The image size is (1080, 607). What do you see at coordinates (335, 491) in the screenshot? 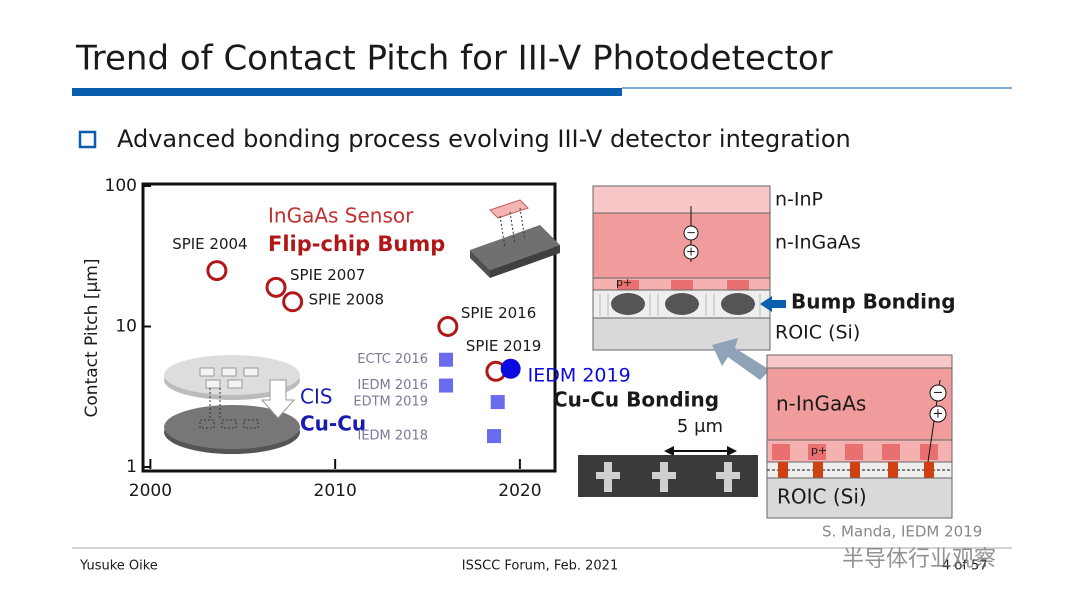
I see `x-tick-label: 2010` at bounding box center [335, 491].